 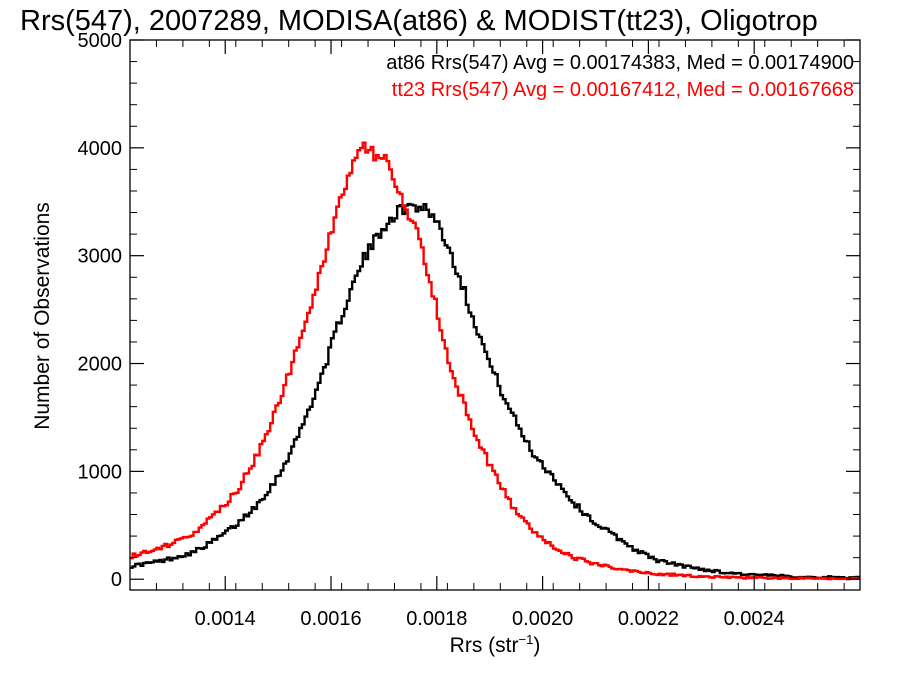 What do you see at coordinates (484, 645) in the screenshot?
I see `x-axis-label-main: Rrs (str` at bounding box center [484, 645].